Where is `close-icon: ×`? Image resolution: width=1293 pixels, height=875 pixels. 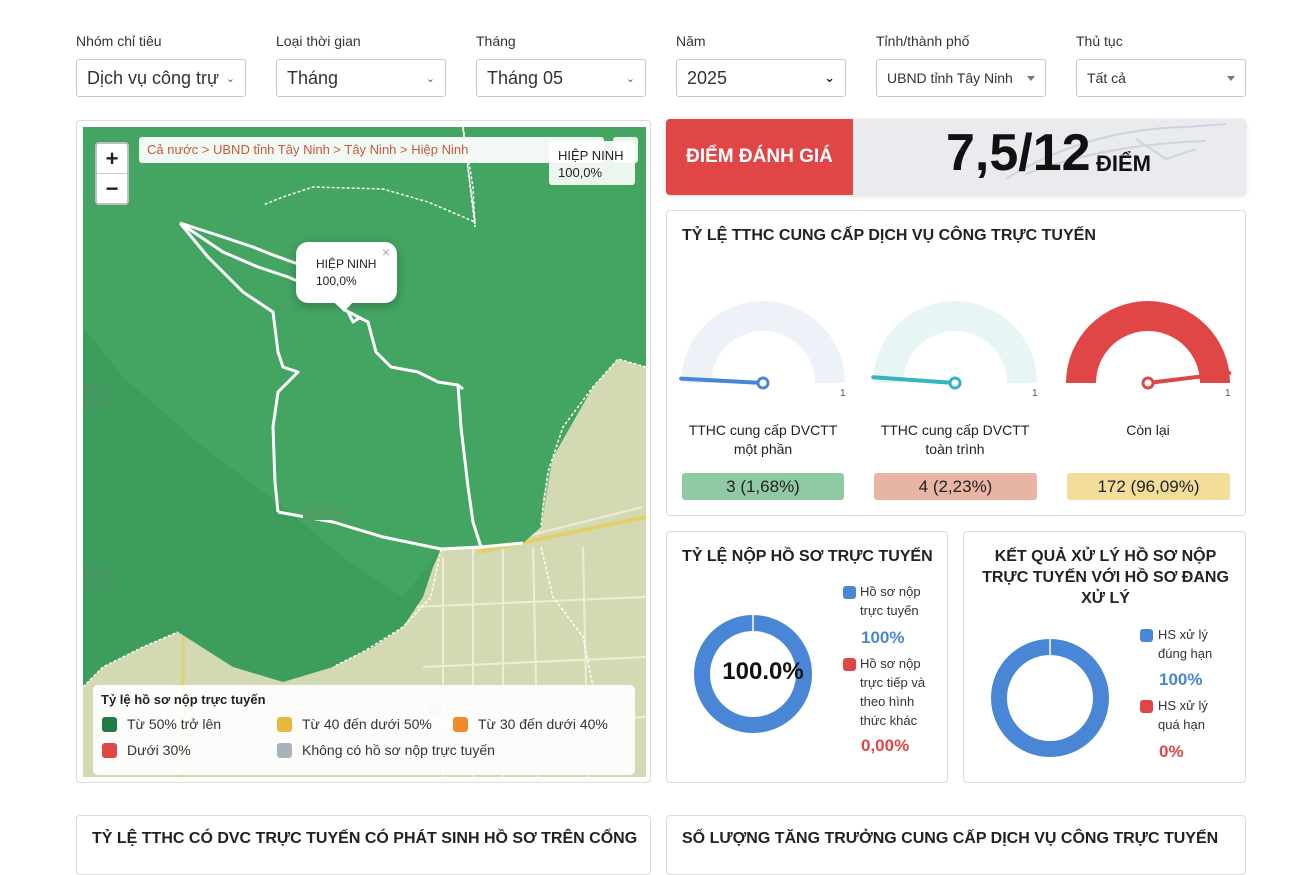
close-icon: × is located at coordinates (385, 252).